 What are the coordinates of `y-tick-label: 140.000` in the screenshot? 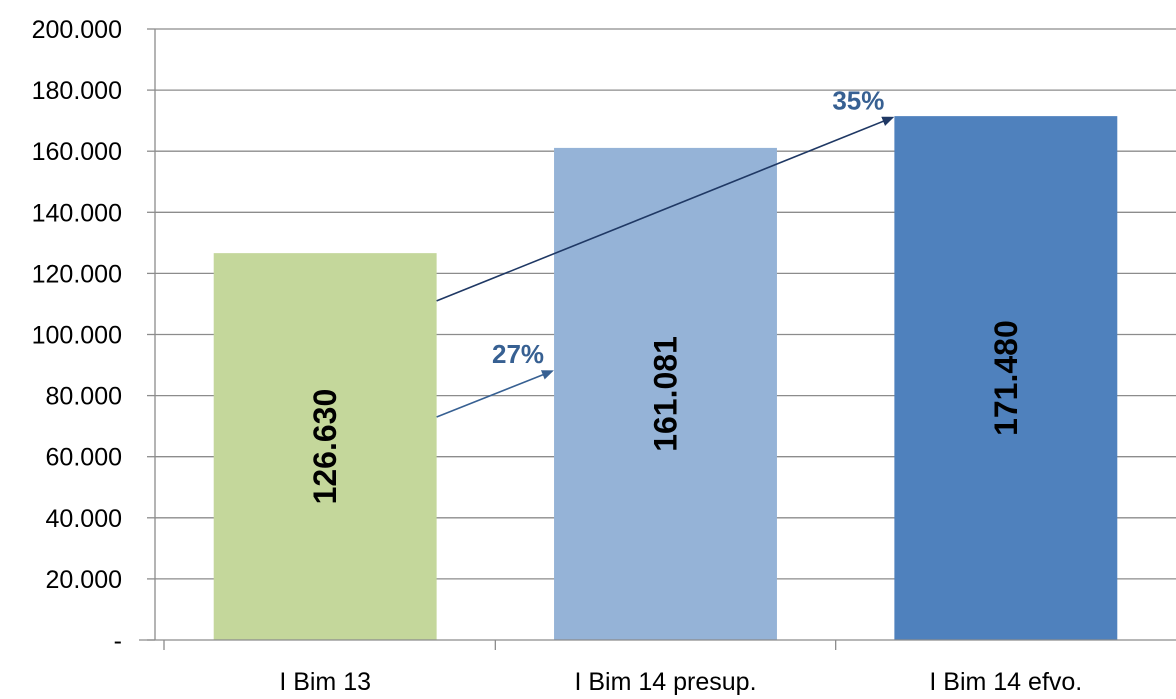 It's located at (77, 213).